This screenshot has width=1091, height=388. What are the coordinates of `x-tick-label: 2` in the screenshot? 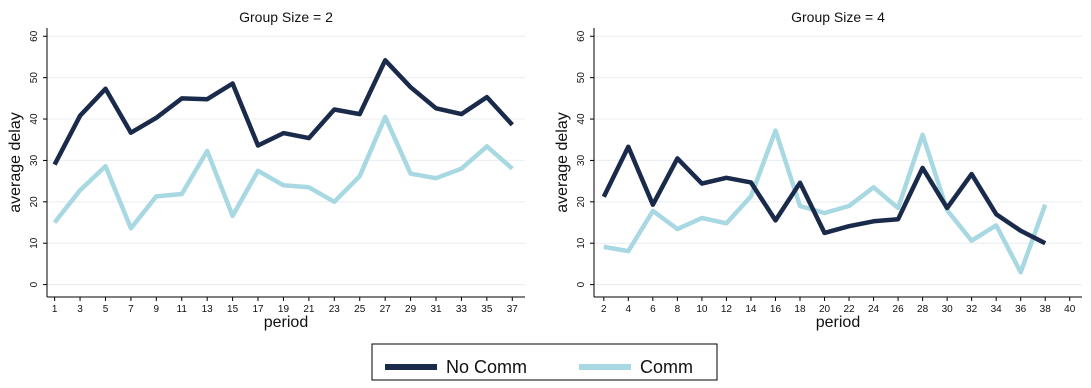 It's located at (604, 309).